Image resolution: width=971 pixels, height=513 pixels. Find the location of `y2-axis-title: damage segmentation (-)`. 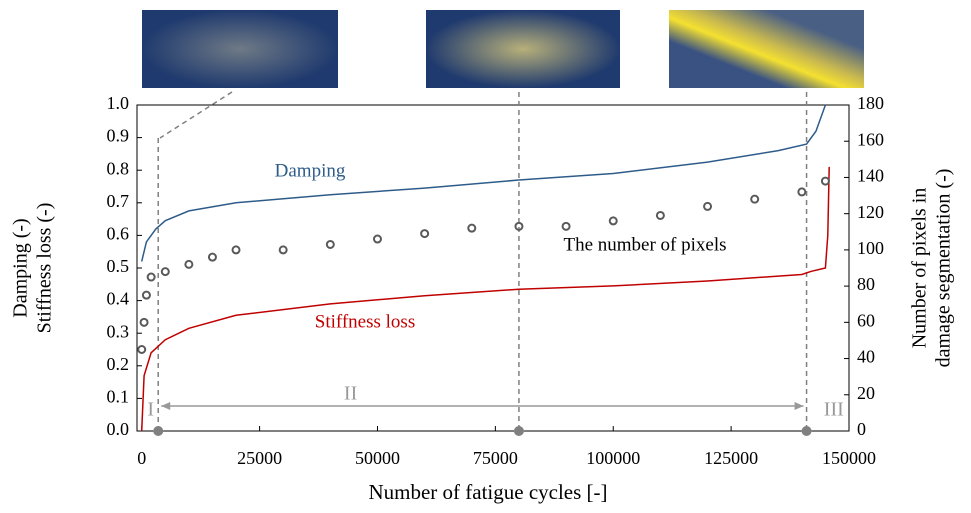

y2-axis-title: damage segmentation (-) is located at coordinates (944, 268).